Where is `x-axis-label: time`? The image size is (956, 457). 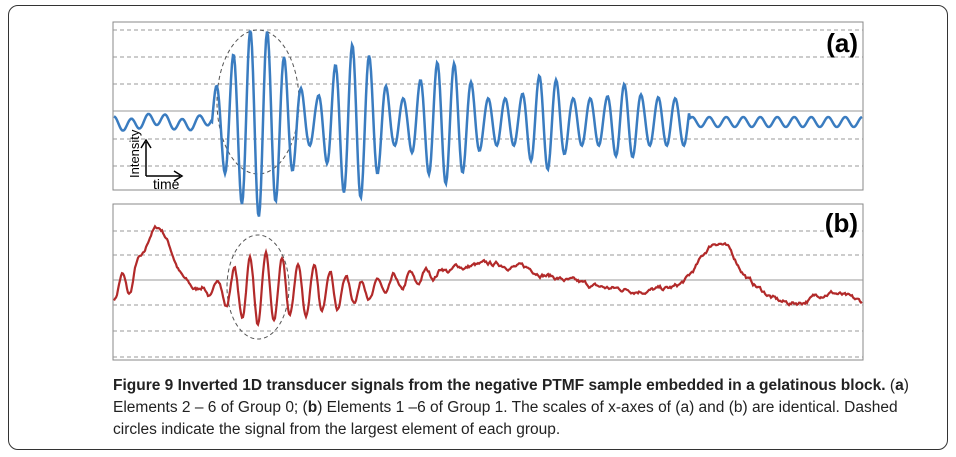 x-axis-label: time is located at coordinates (166, 184).